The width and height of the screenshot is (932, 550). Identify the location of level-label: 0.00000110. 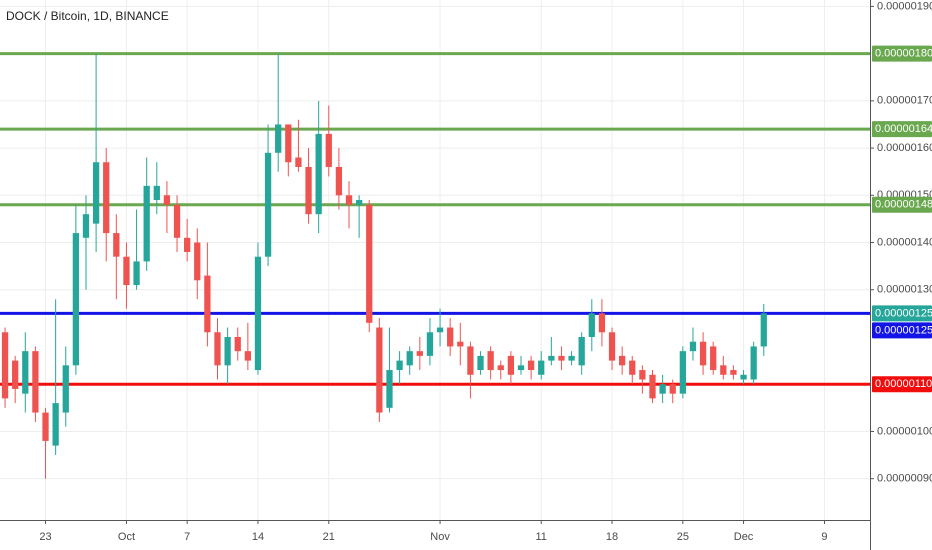
(903, 384).